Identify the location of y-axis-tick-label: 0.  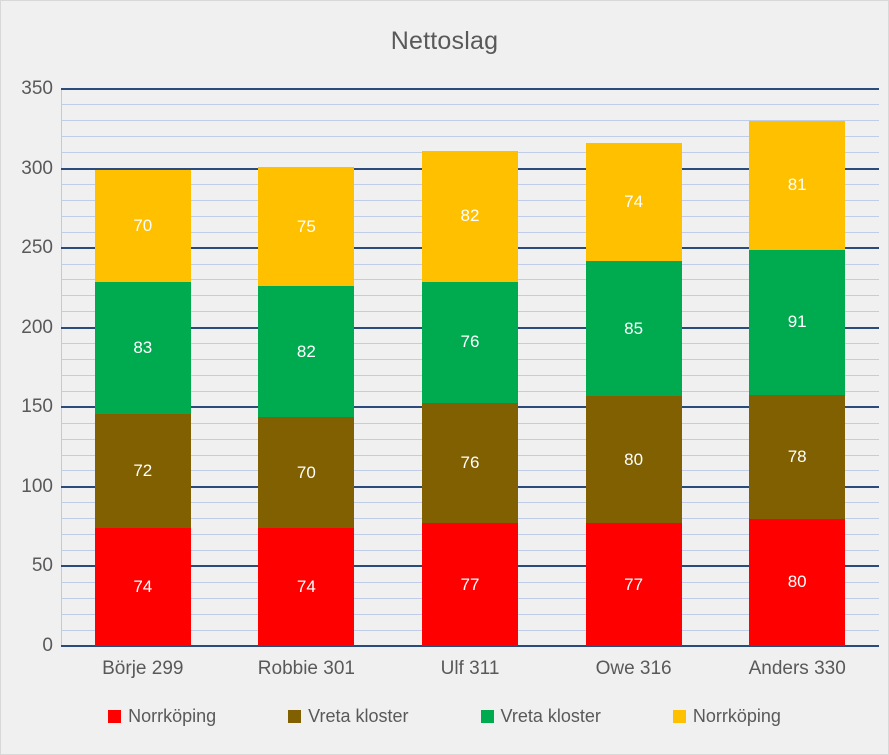
(47, 645).